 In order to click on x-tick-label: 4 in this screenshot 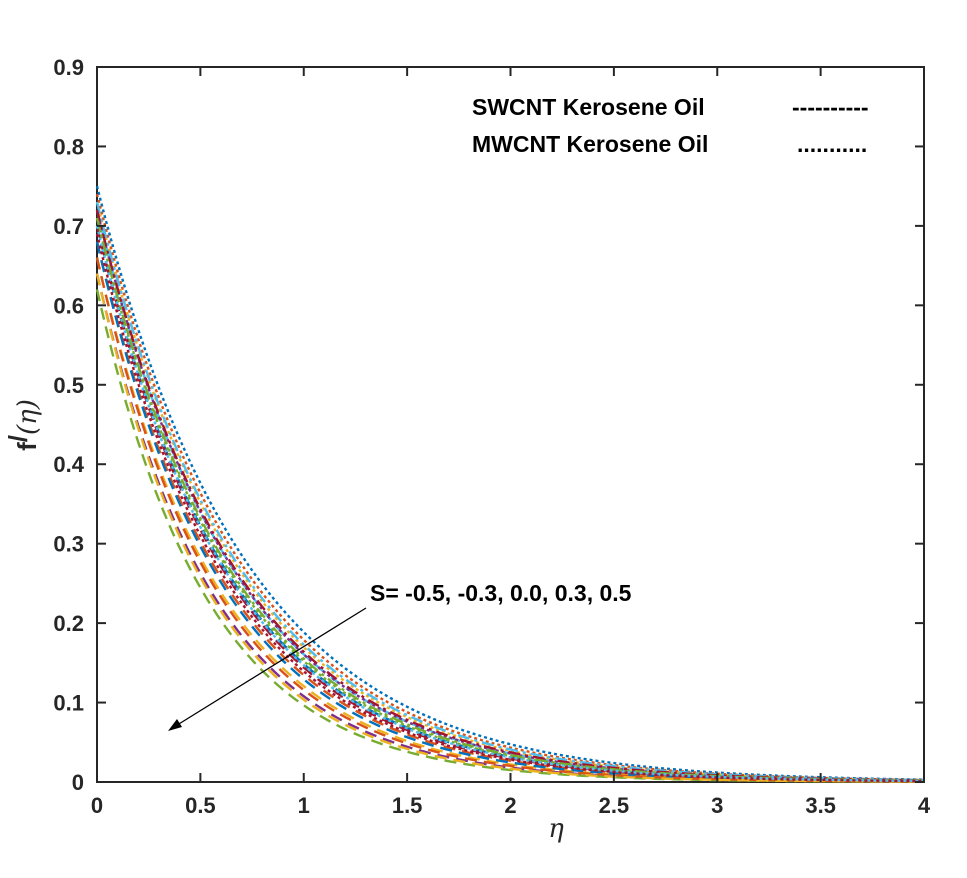, I will do `click(924, 805)`.